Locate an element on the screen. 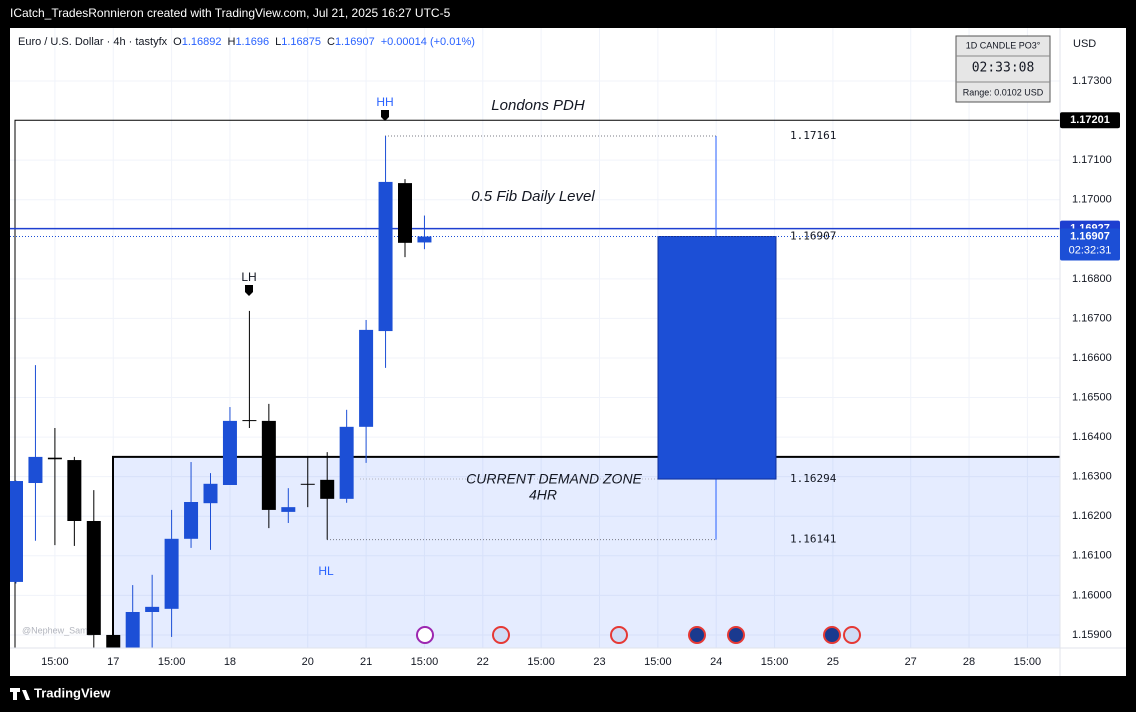  pdh-price: 1.17201 is located at coordinates (1090, 120).